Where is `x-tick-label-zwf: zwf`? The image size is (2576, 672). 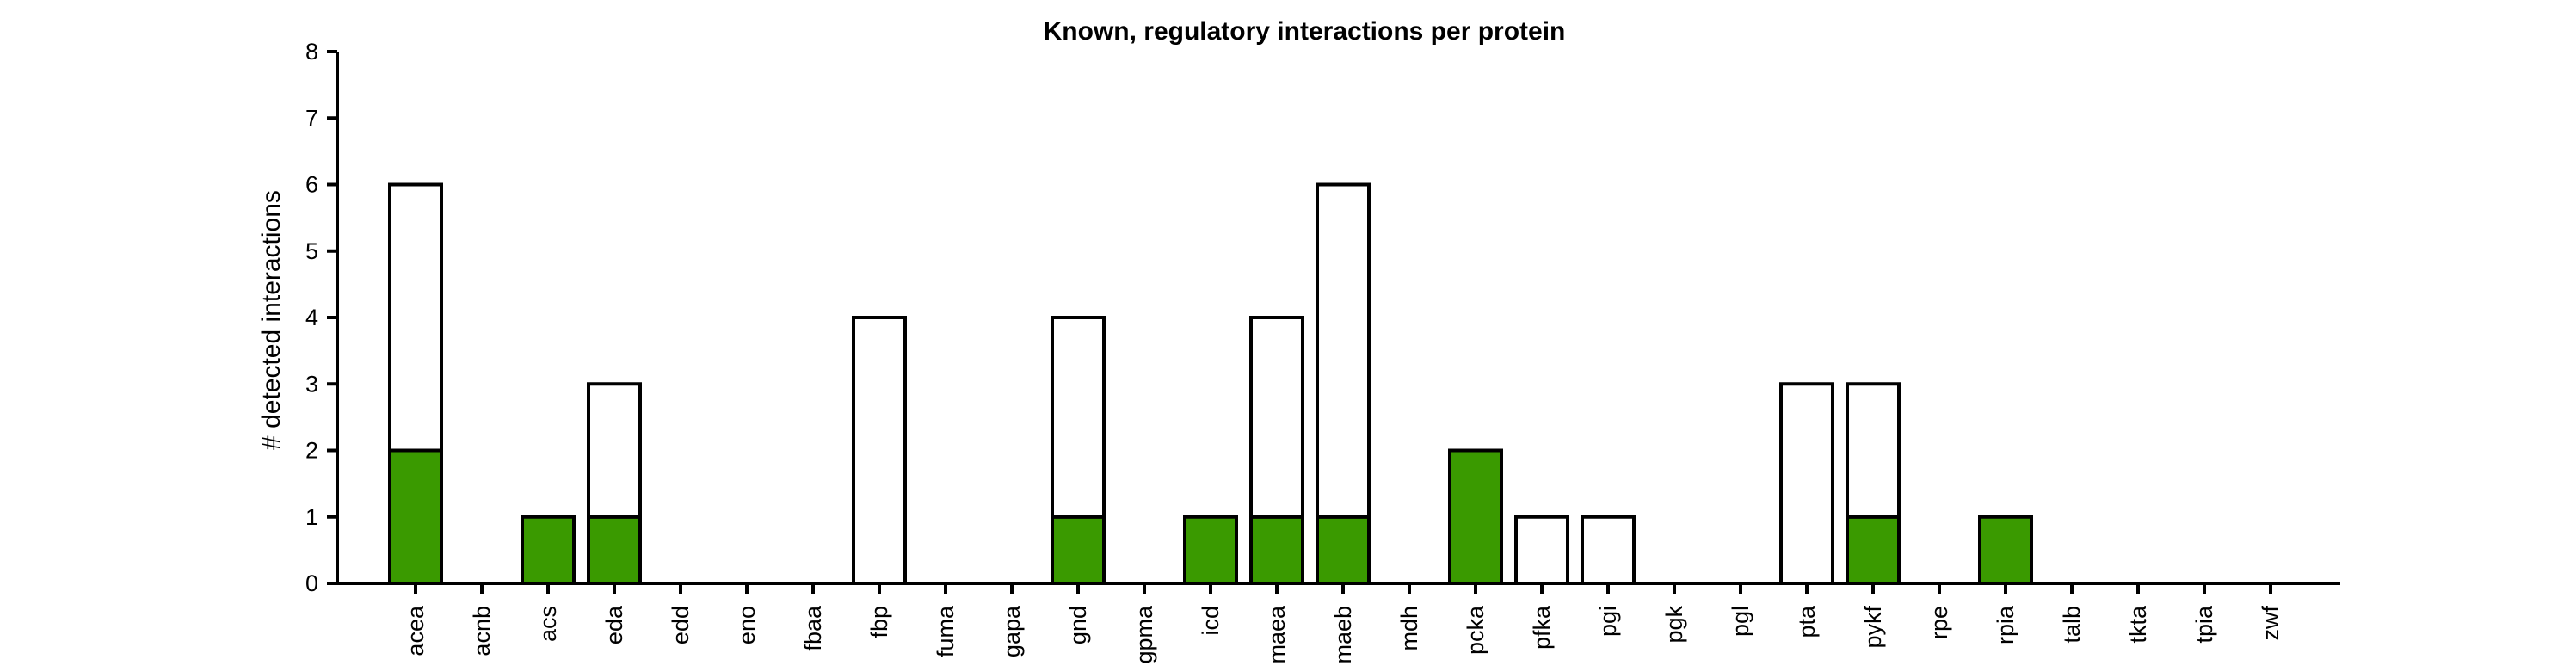
x-tick-label-zwf: zwf is located at coordinates (2271, 623).